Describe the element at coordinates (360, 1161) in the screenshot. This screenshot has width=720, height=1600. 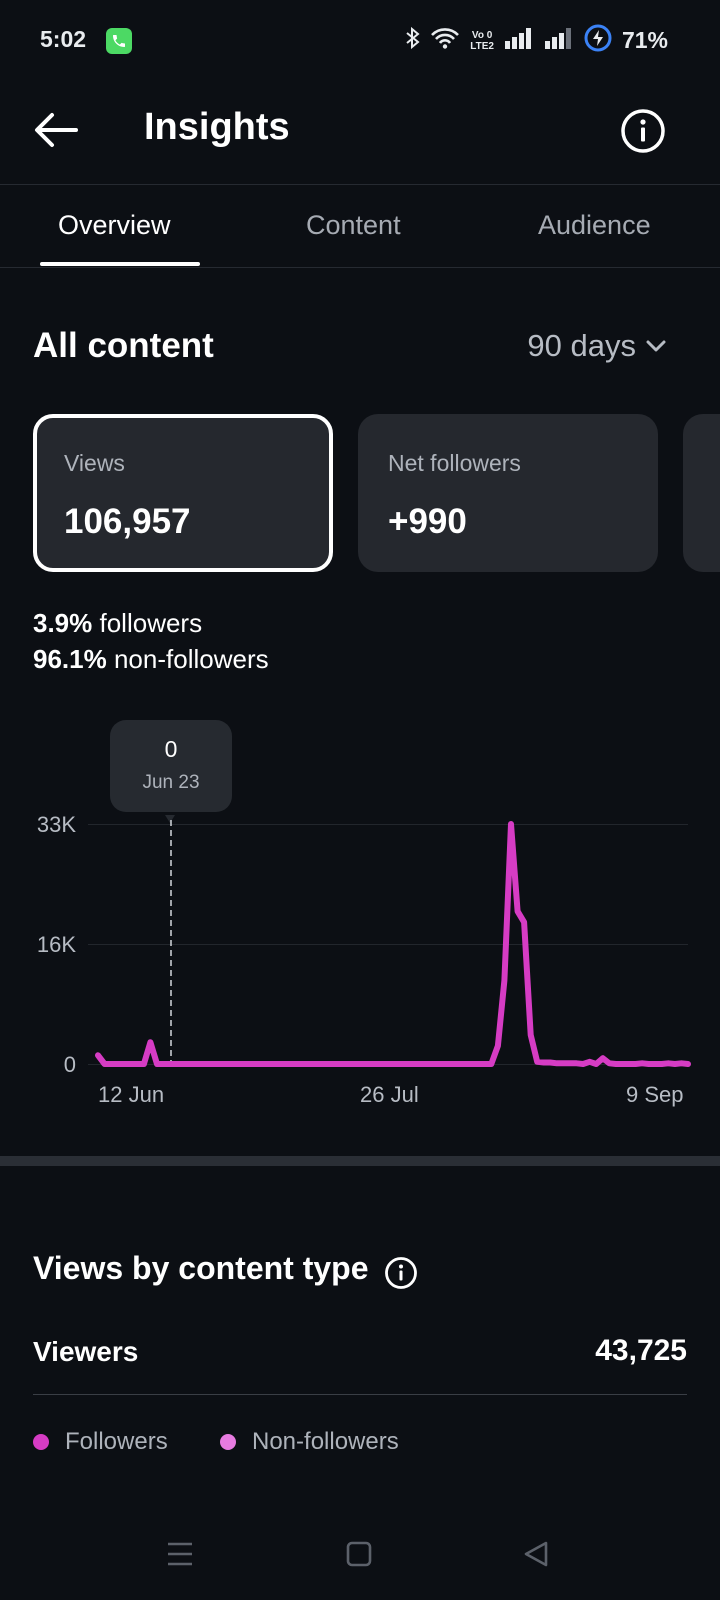
I see `section-divider` at that location.